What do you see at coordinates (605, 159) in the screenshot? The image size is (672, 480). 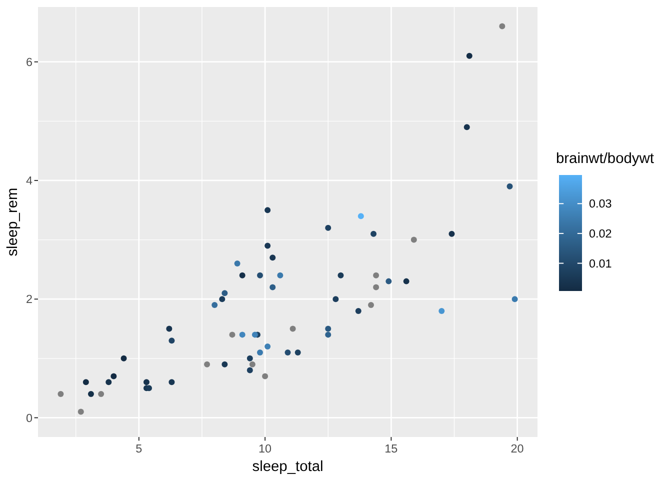 I see `color-bar-title: brainwt/bodywt` at bounding box center [605, 159].